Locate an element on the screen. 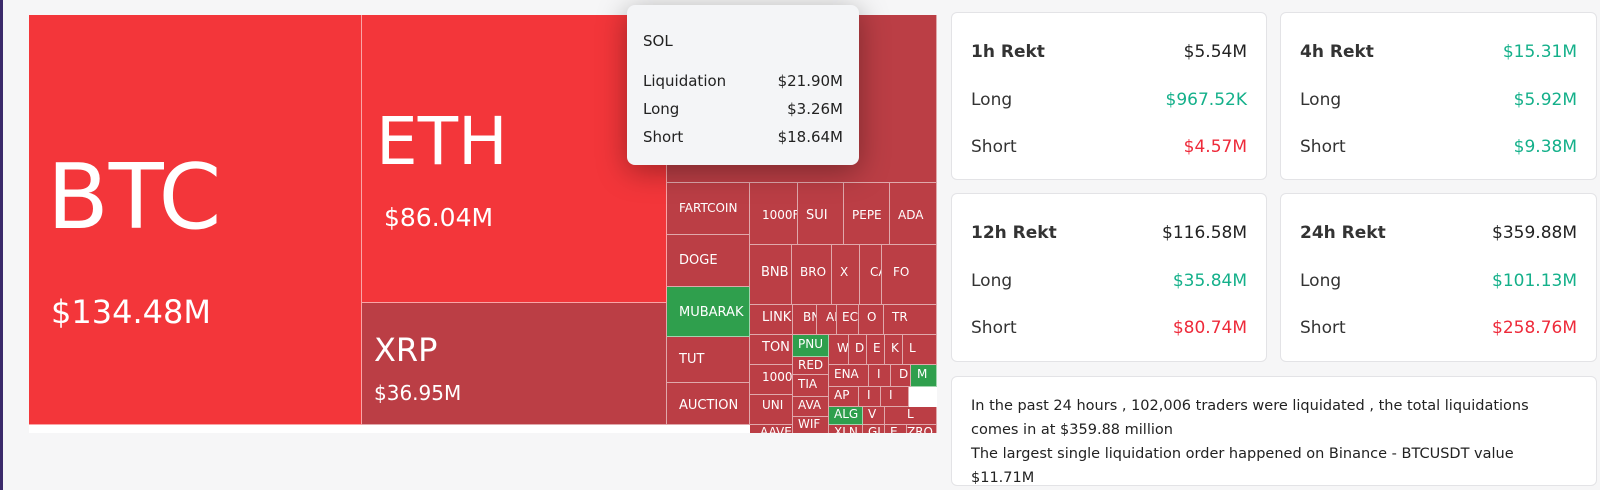 The width and height of the screenshot is (1600, 490). tile-symbol: K is located at coordinates (895, 348).